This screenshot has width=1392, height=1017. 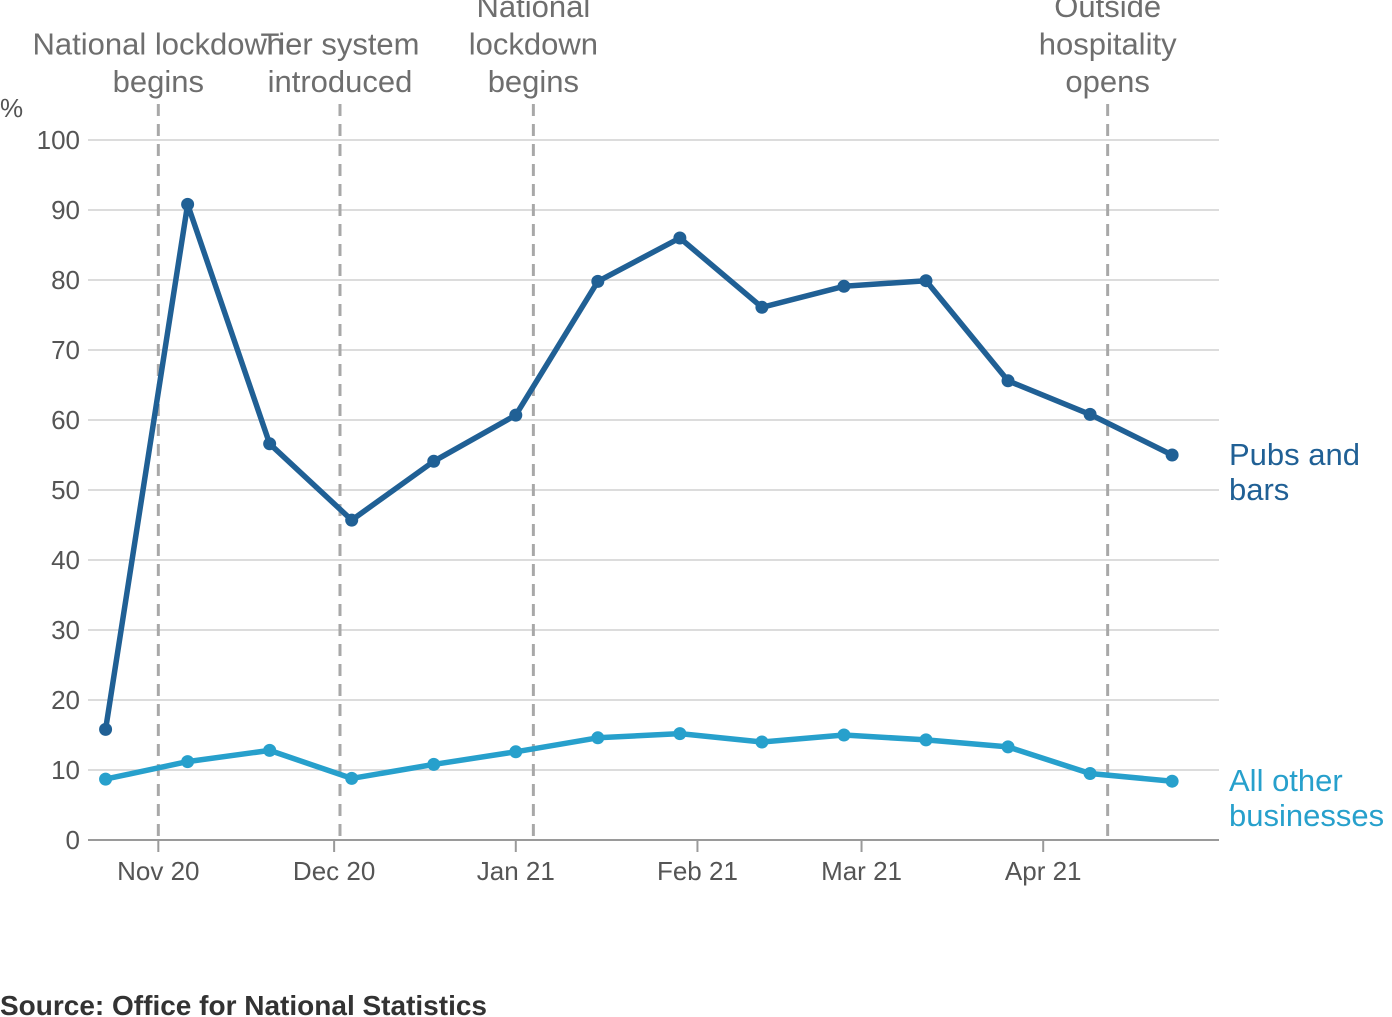 What do you see at coordinates (1107, 81) in the screenshot?
I see `event-label: opens` at bounding box center [1107, 81].